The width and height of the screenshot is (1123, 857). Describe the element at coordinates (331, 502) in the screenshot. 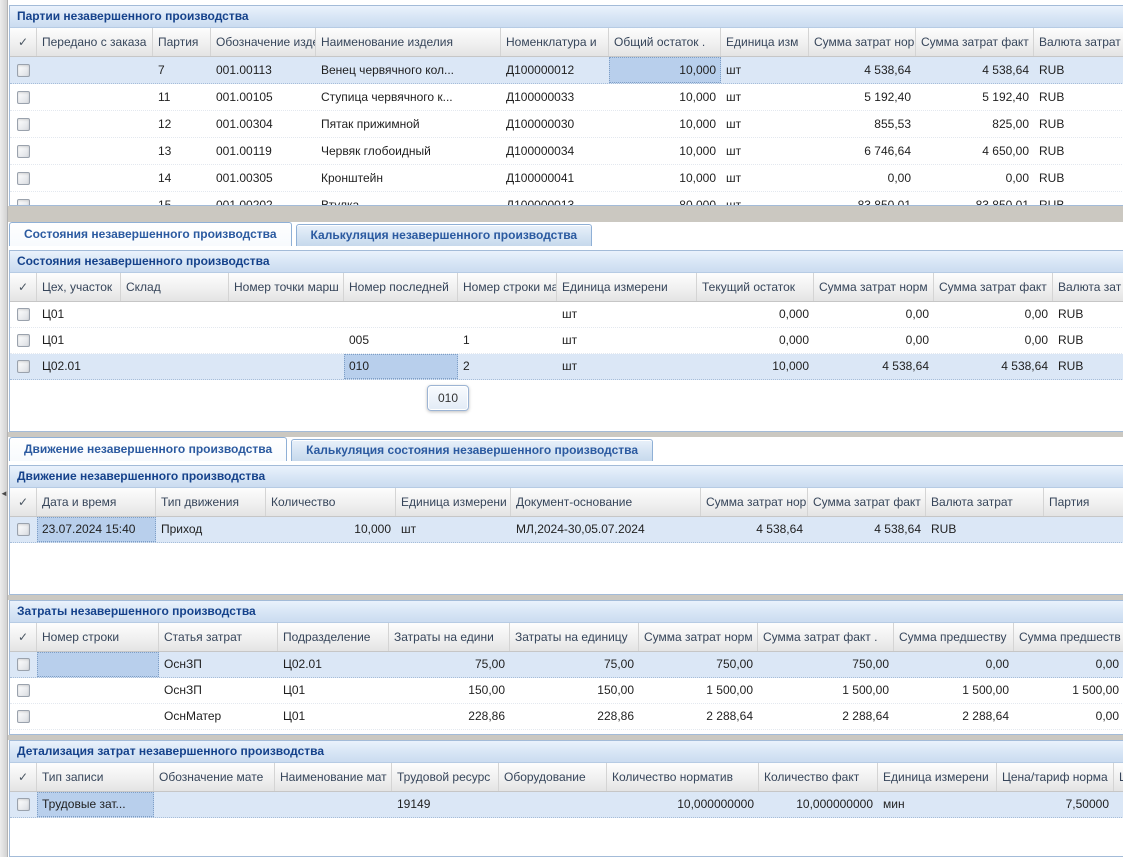

I see `column-header: Количество` at that location.